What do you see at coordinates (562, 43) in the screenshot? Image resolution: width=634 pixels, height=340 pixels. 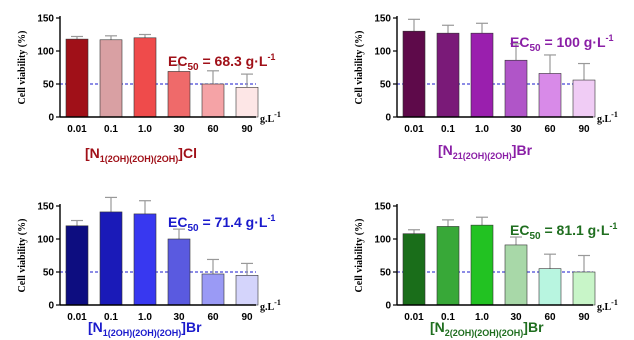 I see `ec50-annotation: EC50 = 100 g·L-1` at bounding box center [562, 43].